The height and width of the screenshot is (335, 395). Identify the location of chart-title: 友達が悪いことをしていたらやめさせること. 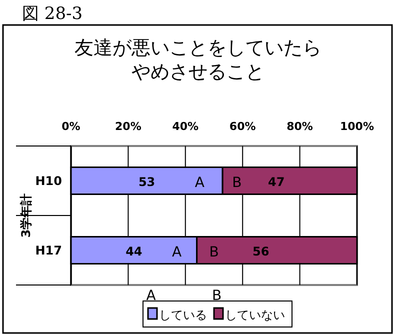
(198, 60).